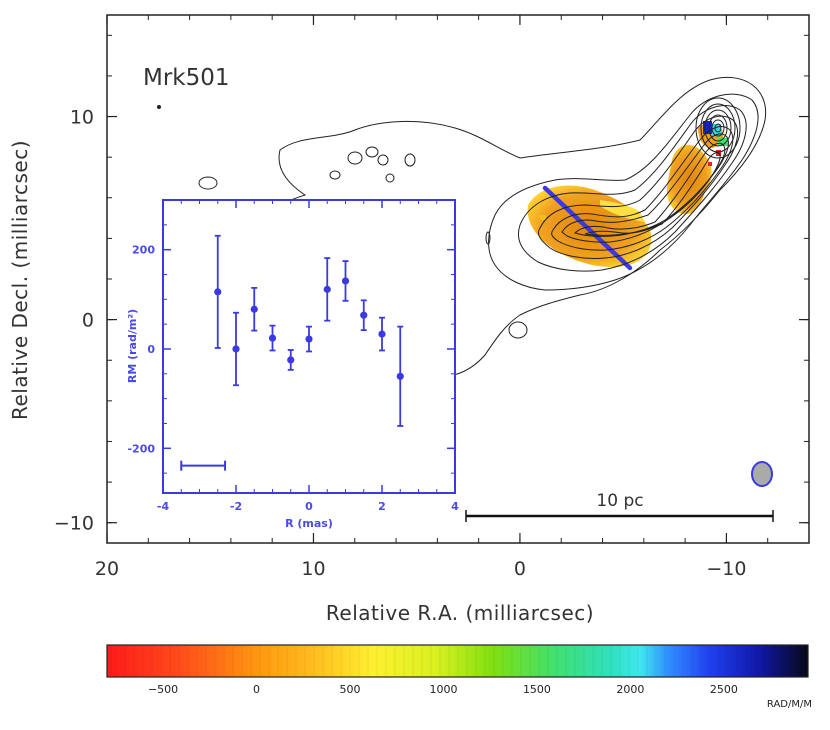  I want to click on contour-island-b, so click(372, 152).